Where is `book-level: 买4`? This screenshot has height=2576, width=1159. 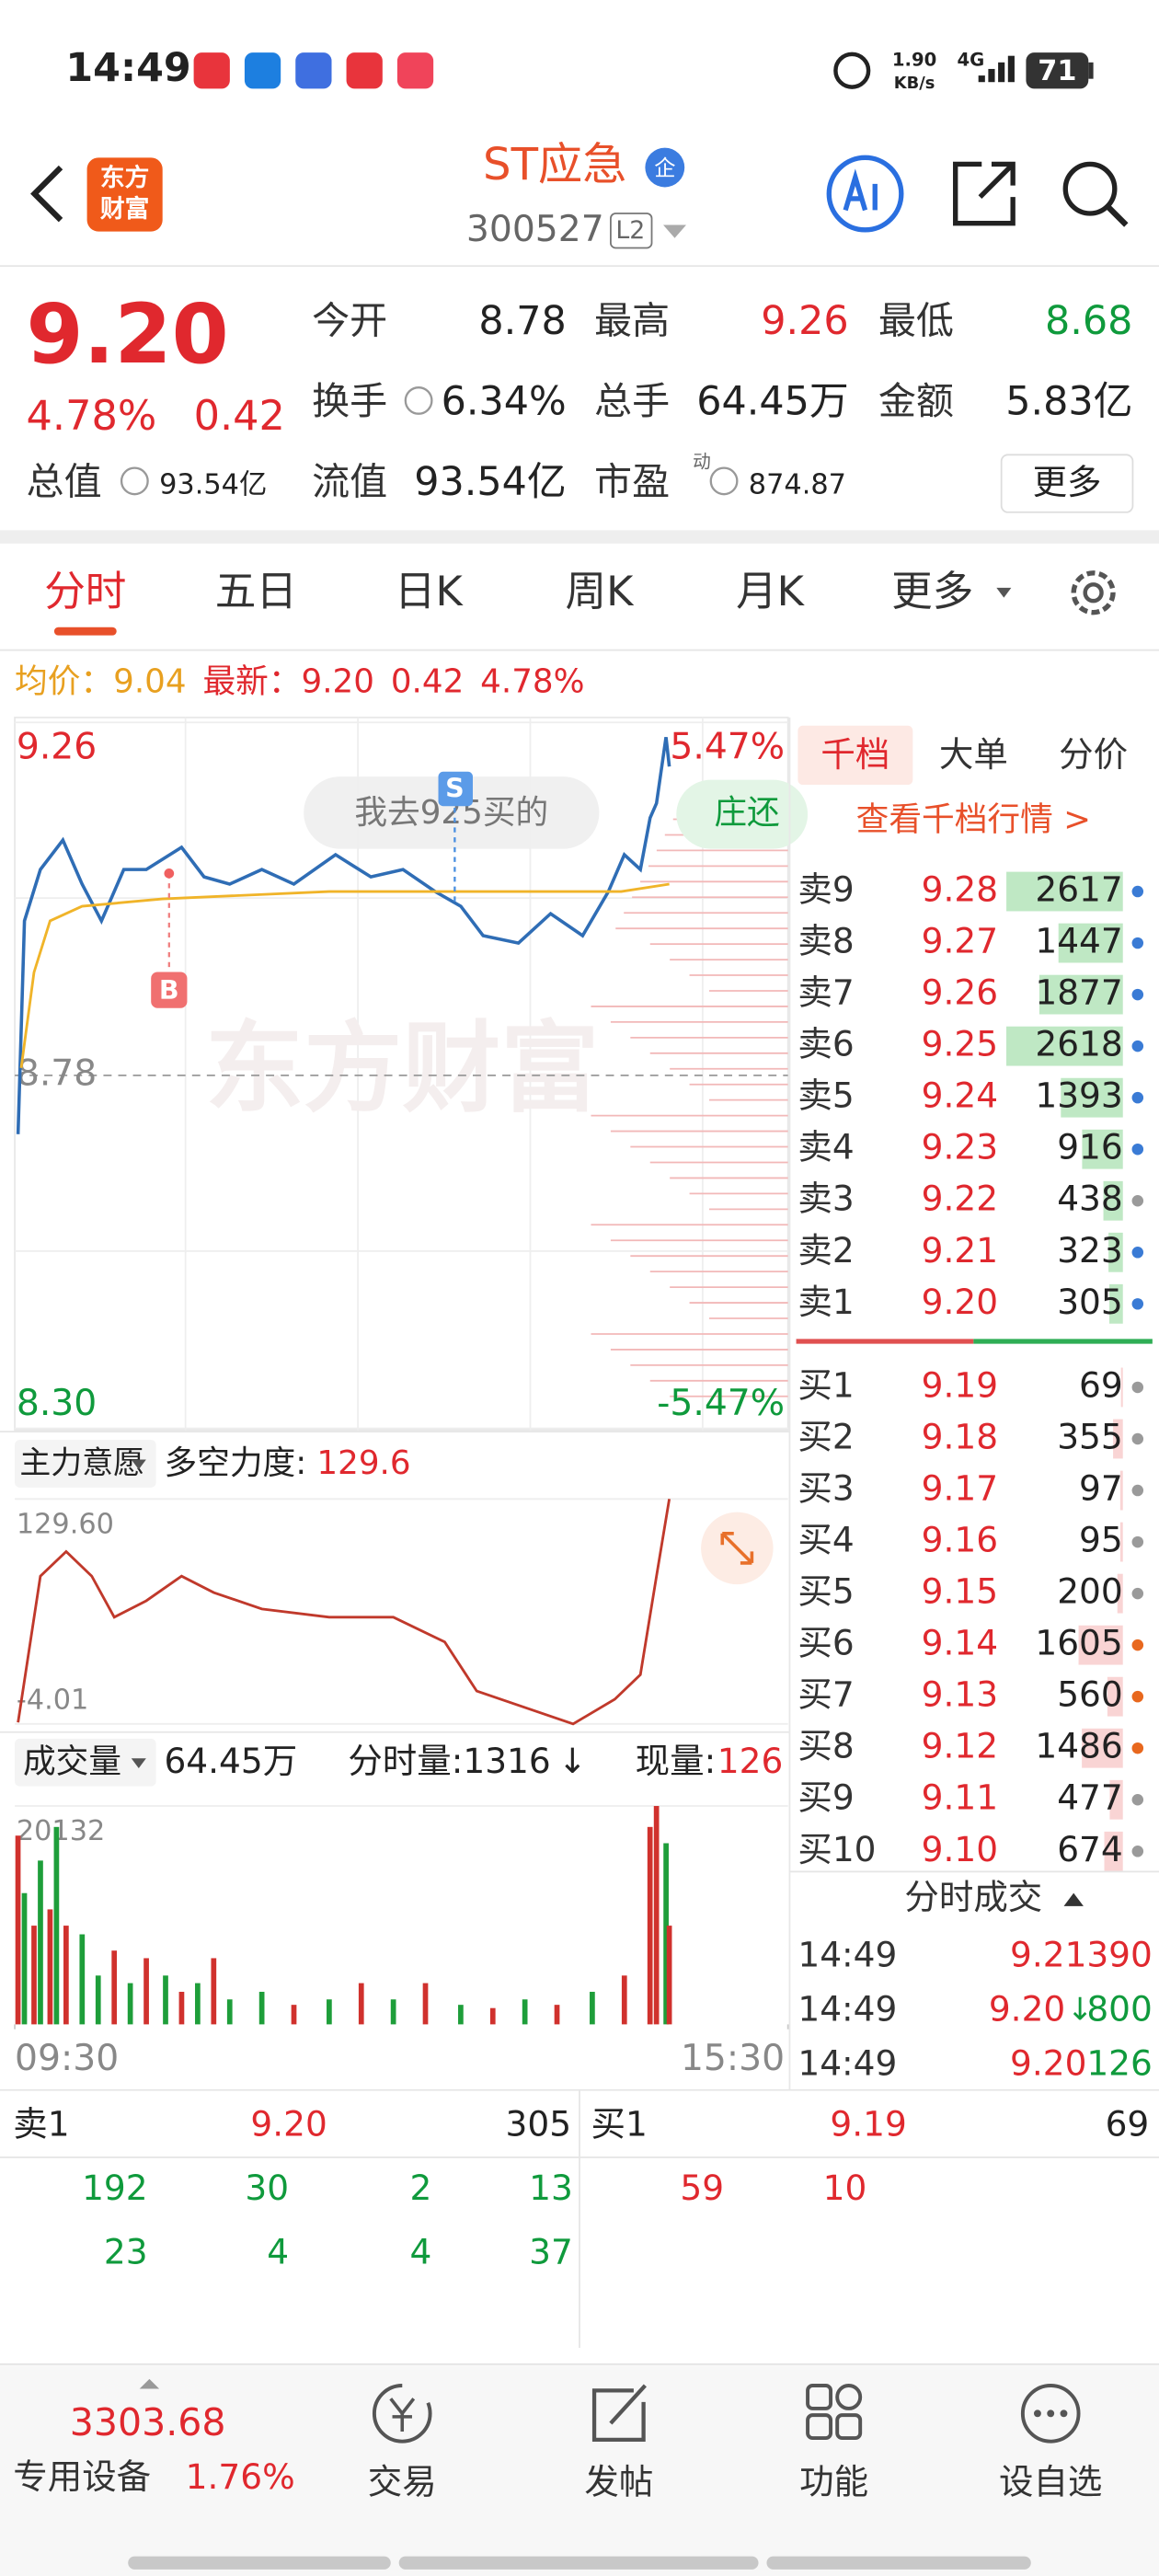
book-level: 买4 is located at coordinates (826, 1540).